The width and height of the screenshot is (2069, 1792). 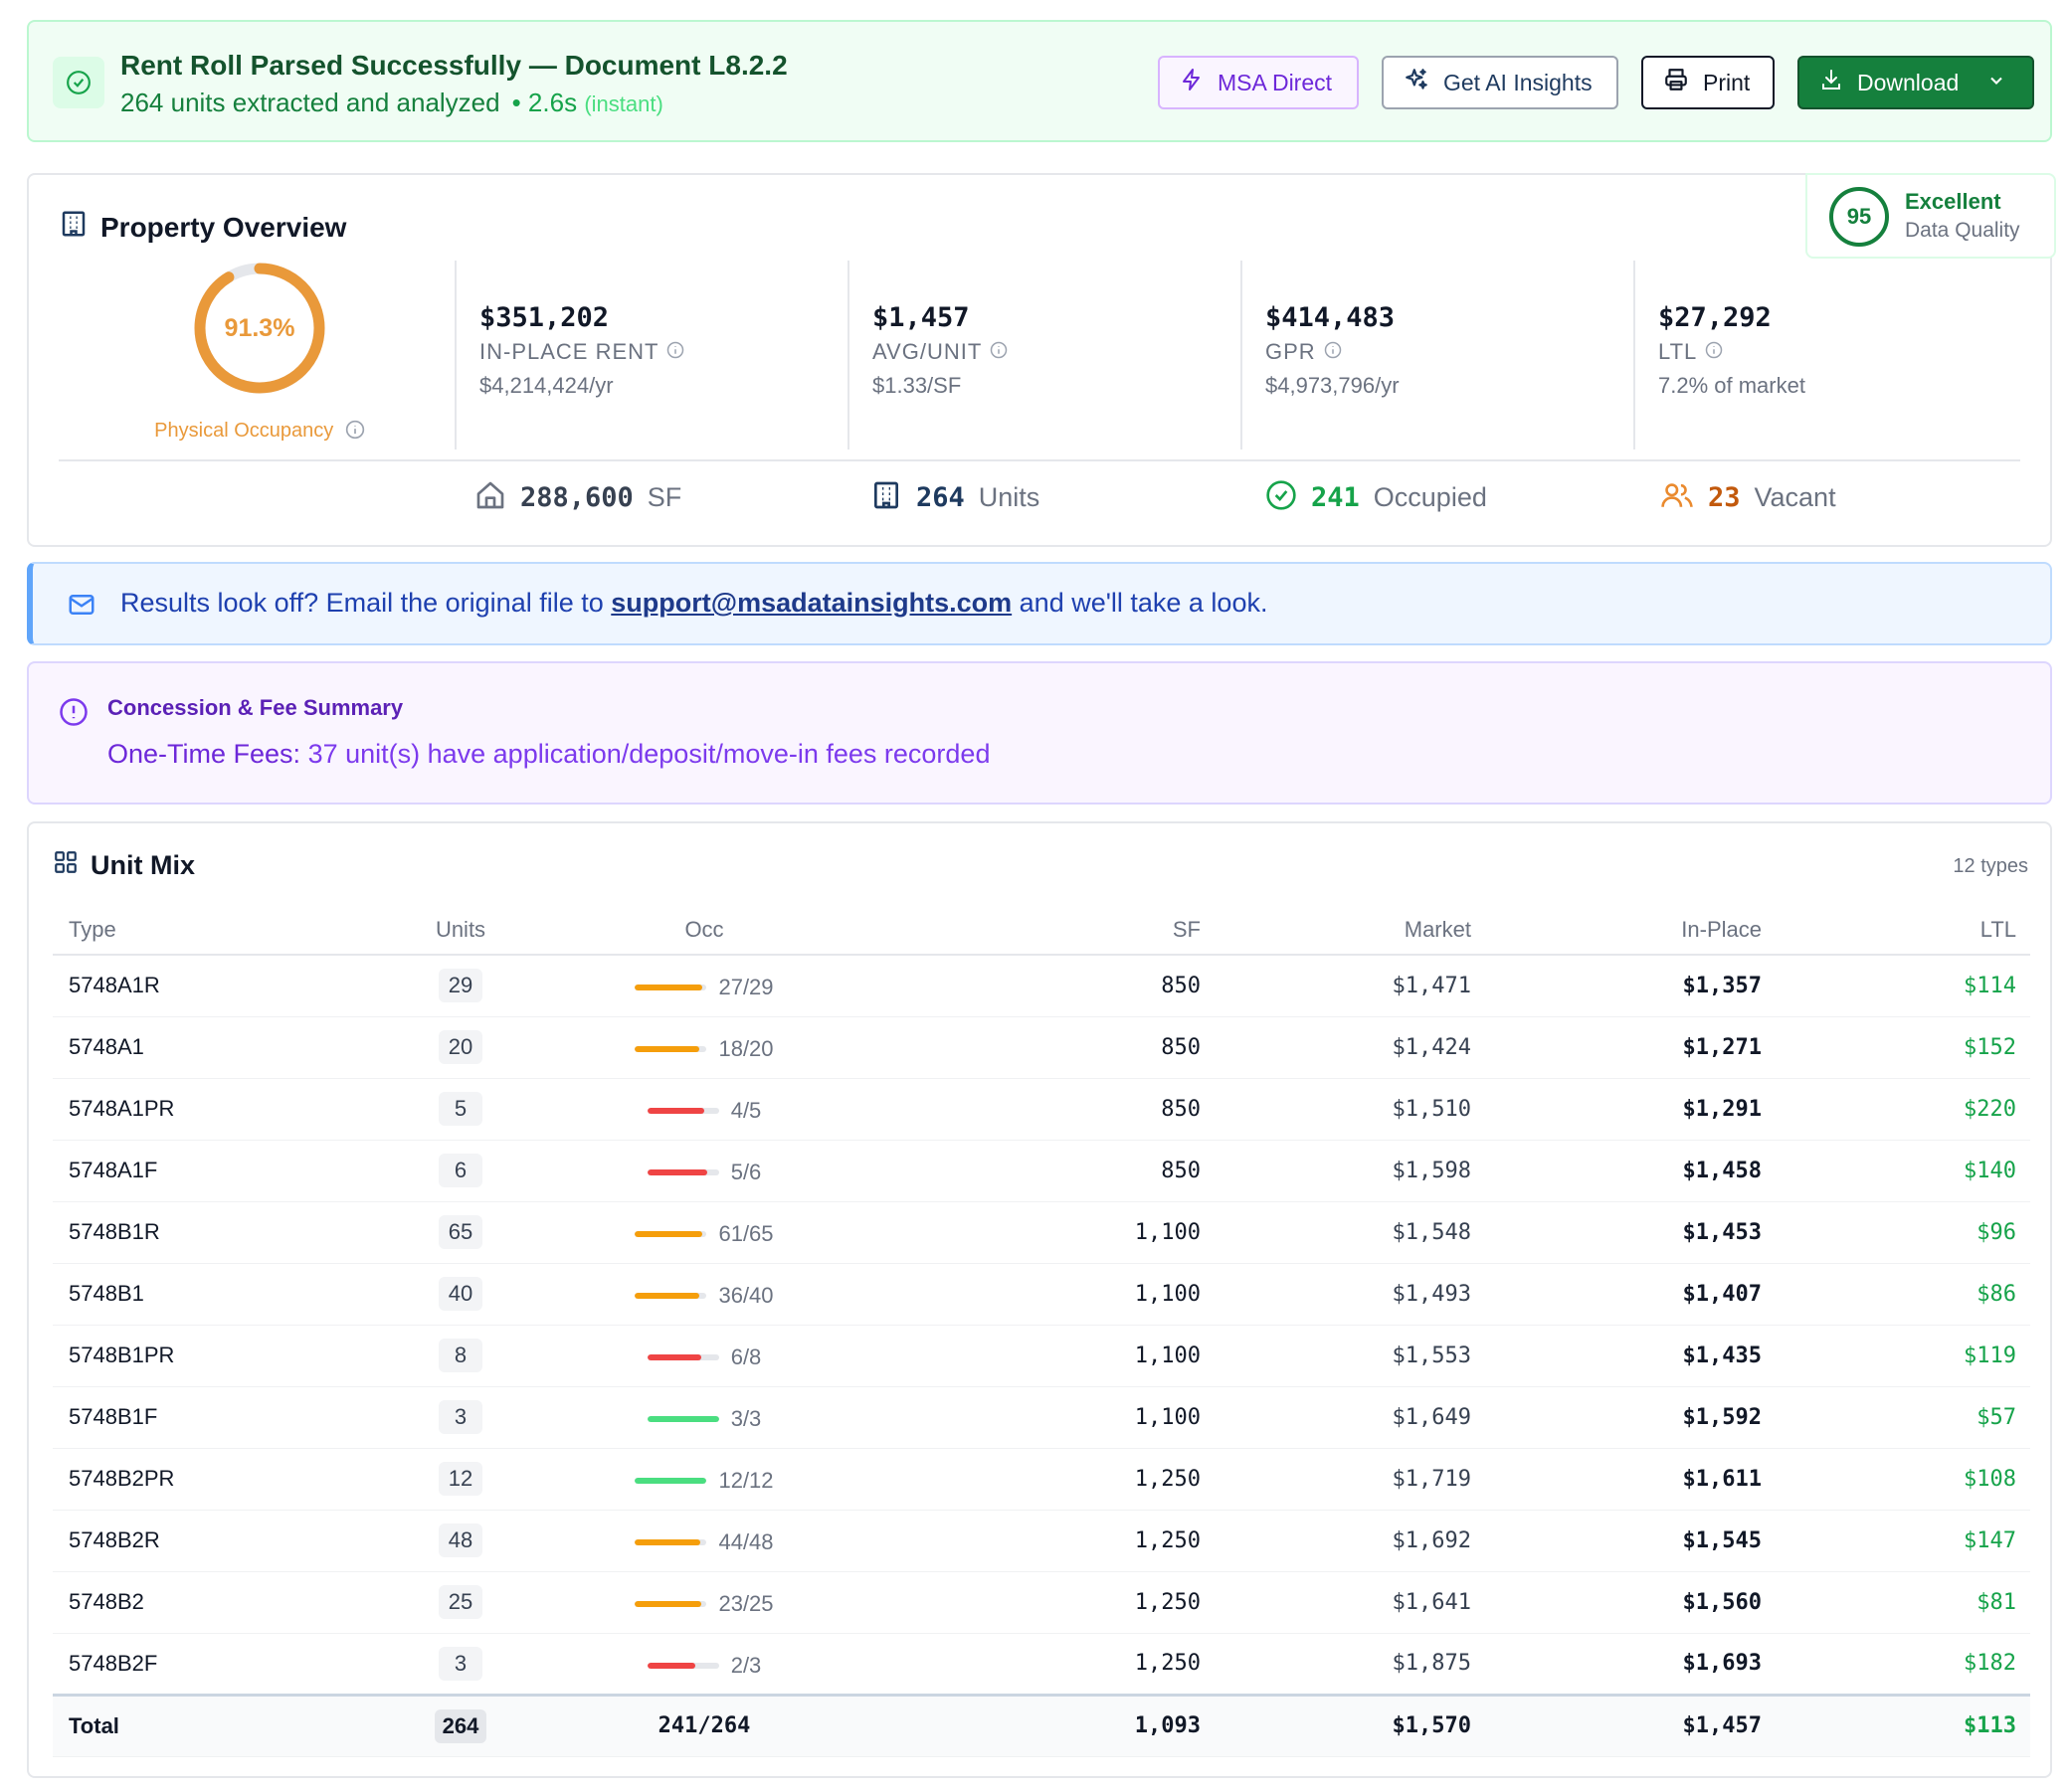 What do you see at coordinates (1632, 1295) in the screenshot?
I see `cell-inplace: $1,407` at bounding box center [1632, 1295].